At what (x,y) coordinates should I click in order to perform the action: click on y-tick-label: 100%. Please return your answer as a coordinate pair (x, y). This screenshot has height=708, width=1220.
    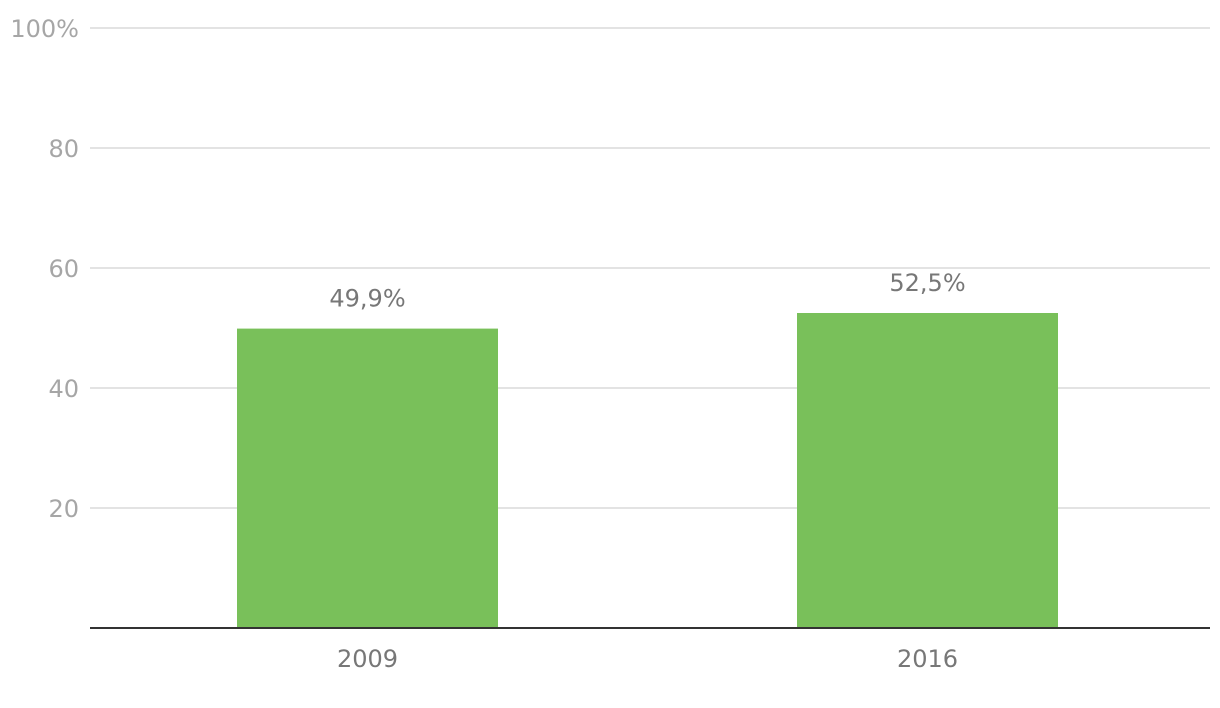
    Looking at the image, I should click on (44, 29).